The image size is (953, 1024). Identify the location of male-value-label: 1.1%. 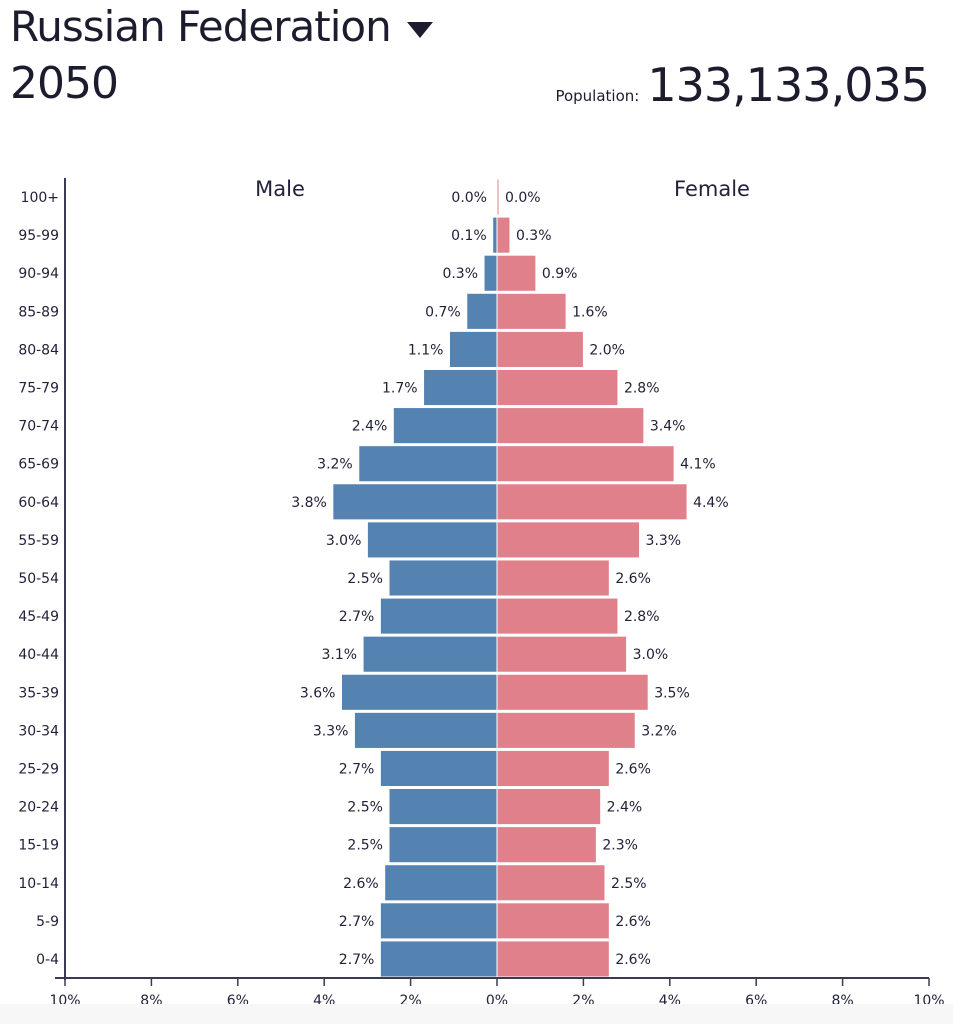
(426, 350).